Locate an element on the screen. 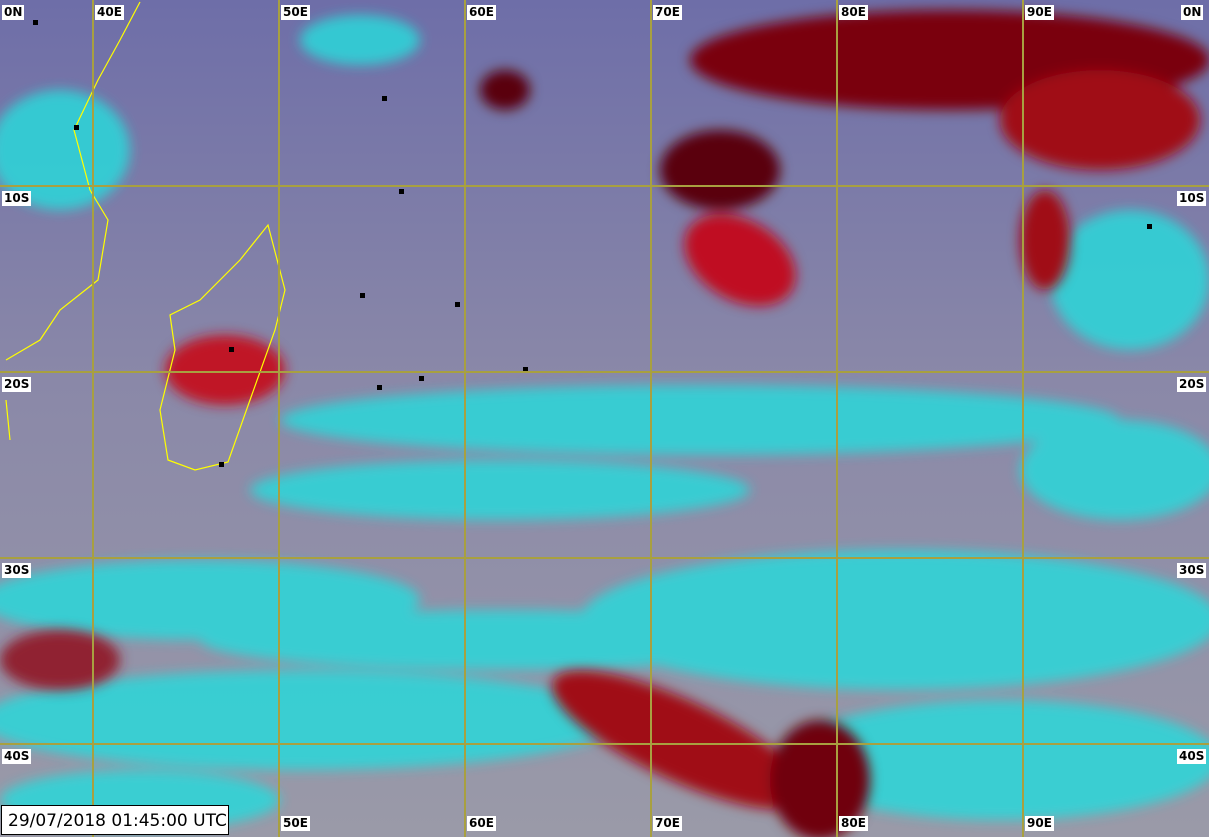  latitude-label-right: 0N is located at coordinates (1192, 12).